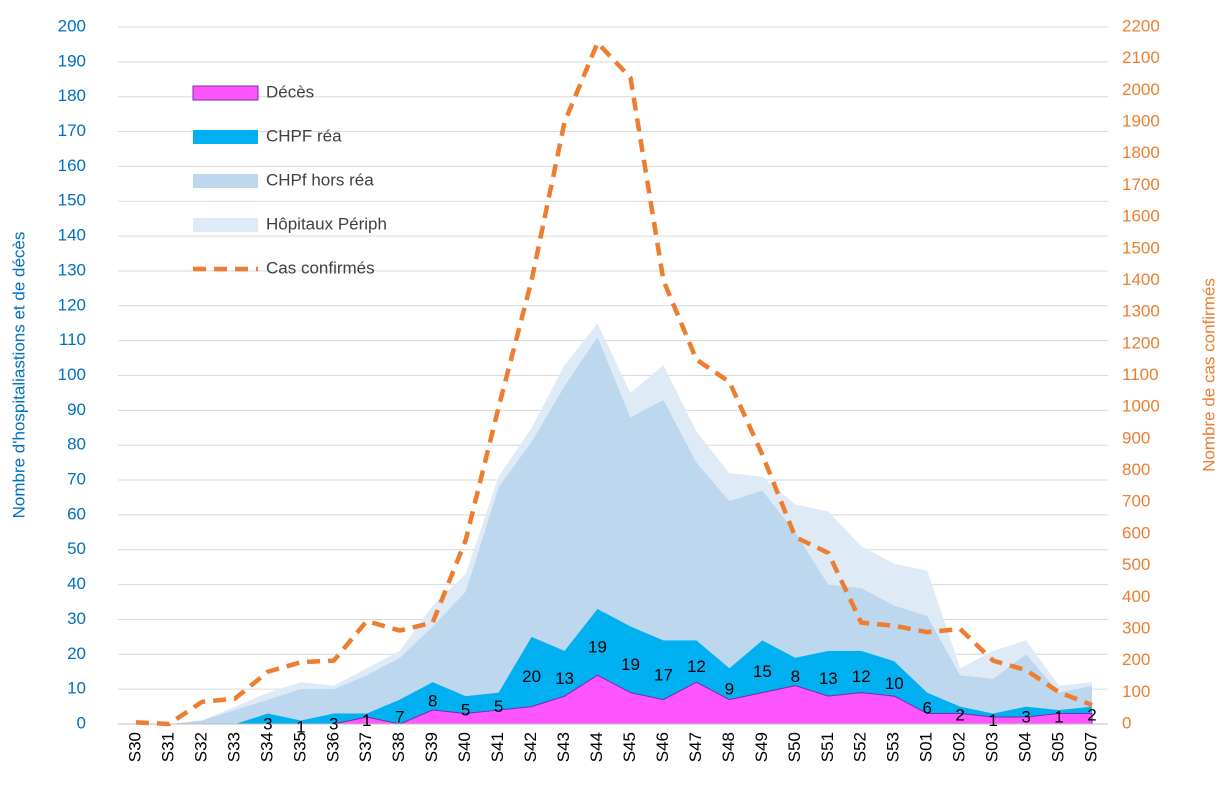 The height and width of the screenshot is (785, 1228). What do you see at coordinates (299, 747) in the screenshot?
I see `x-tick-label: S35` at bounding box center [299, 747].